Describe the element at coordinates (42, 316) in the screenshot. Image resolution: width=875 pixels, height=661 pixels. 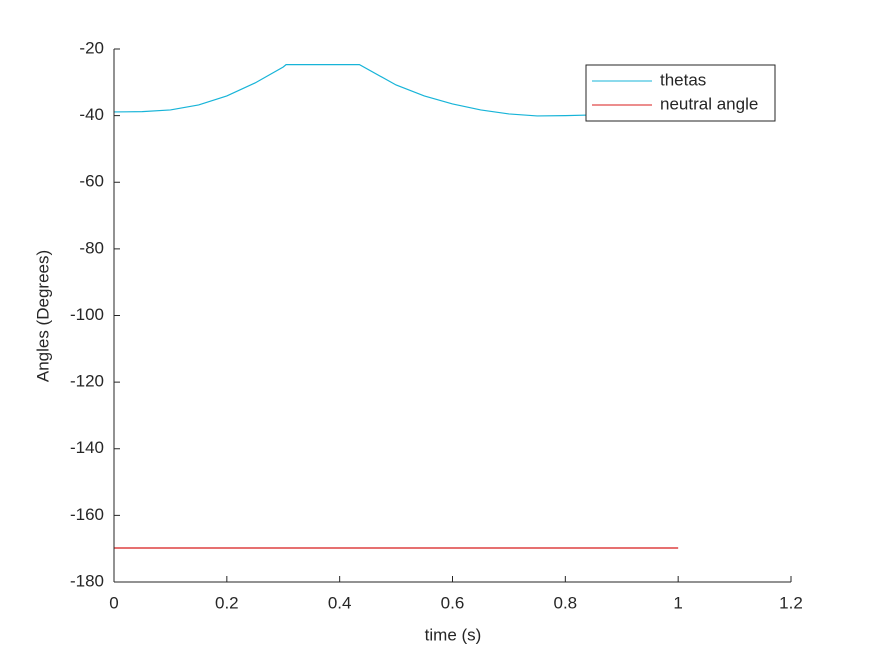
I see `y-axis-label: Angles (Degrees)` at that location.